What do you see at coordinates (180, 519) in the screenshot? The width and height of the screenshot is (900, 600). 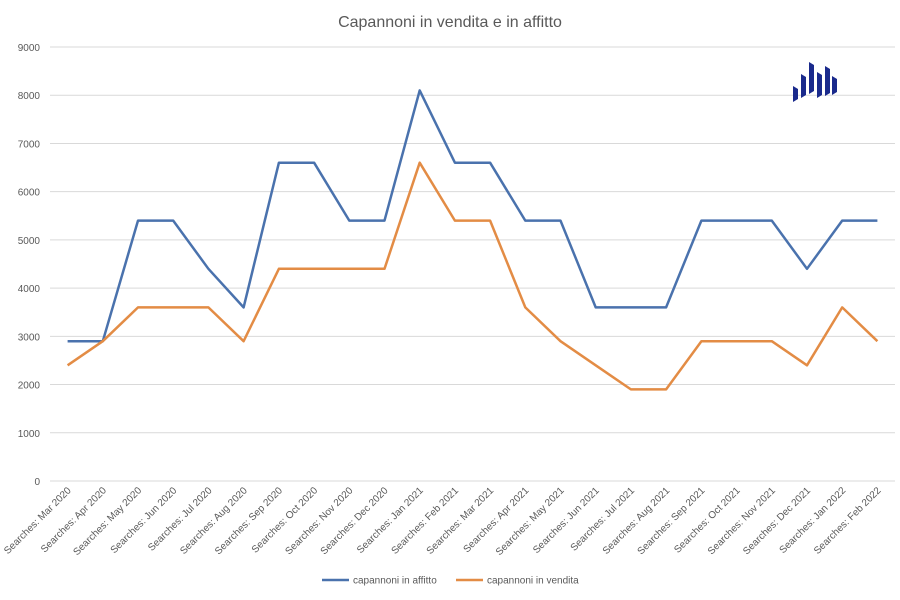 I see `x-tick-label: Searches: Jul 2020` at bounding box center [180, 519].